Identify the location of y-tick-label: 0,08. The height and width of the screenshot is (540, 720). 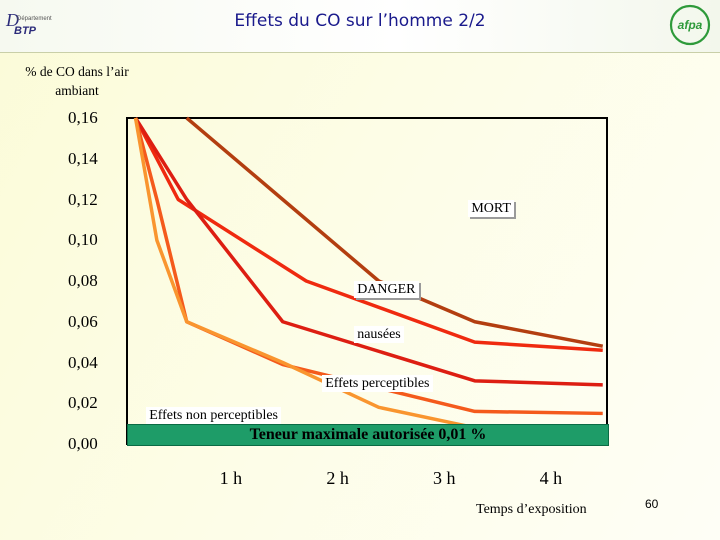
(83, 280).